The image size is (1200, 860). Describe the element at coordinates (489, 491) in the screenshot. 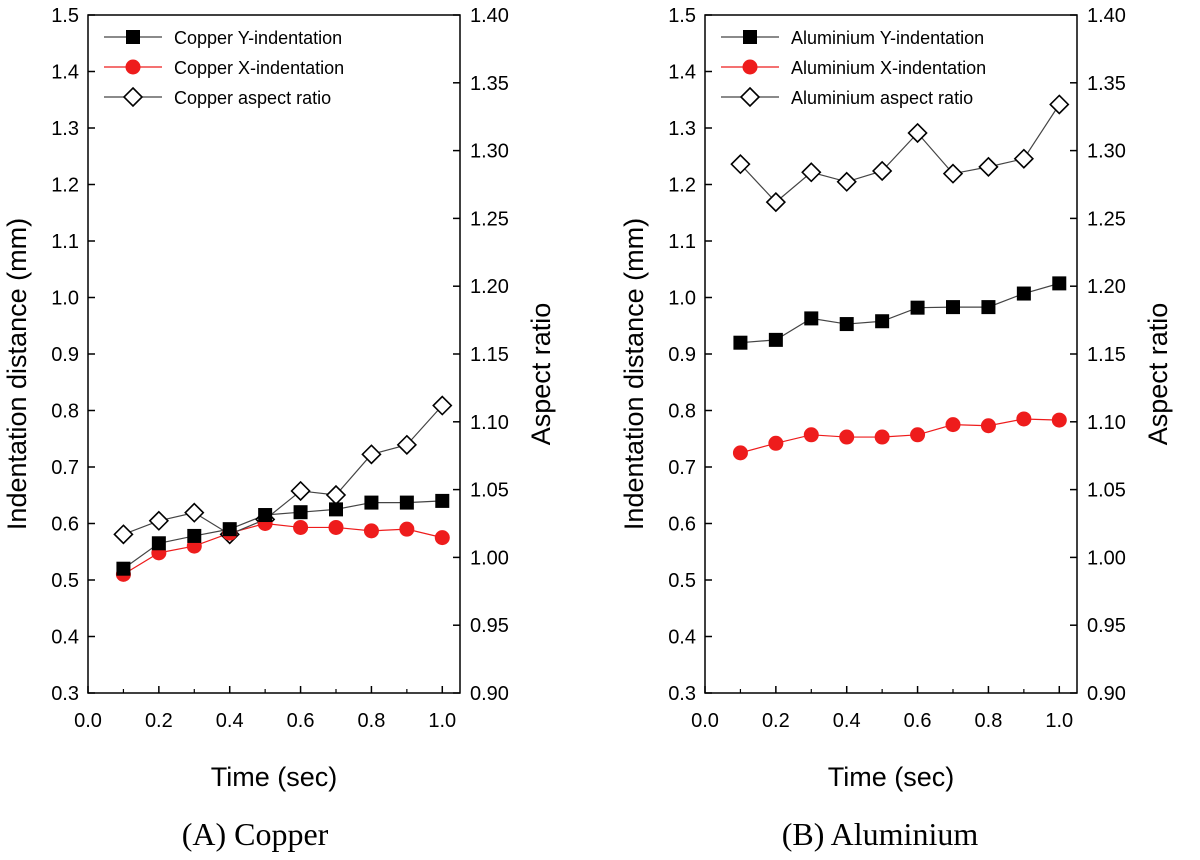

I see `y2-tick-label: 1.05` at that location.